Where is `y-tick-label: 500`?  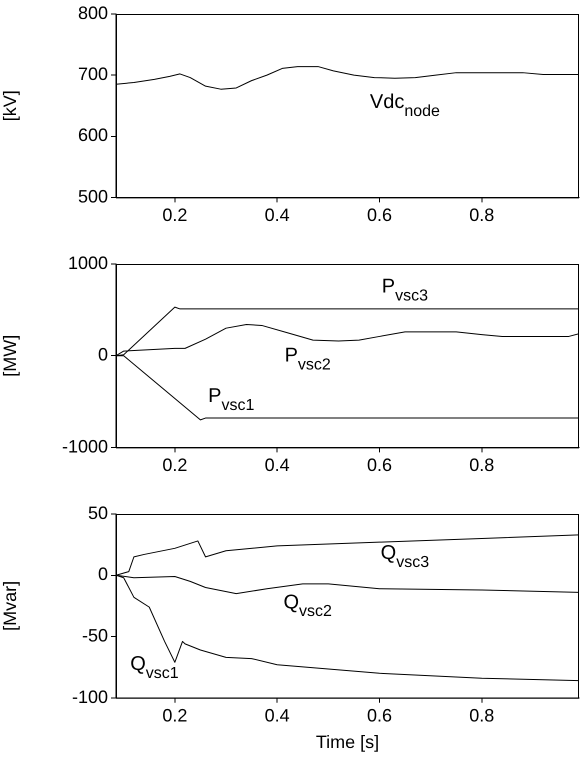 y-tick-label: 500 is located at coordinates (93, 196).